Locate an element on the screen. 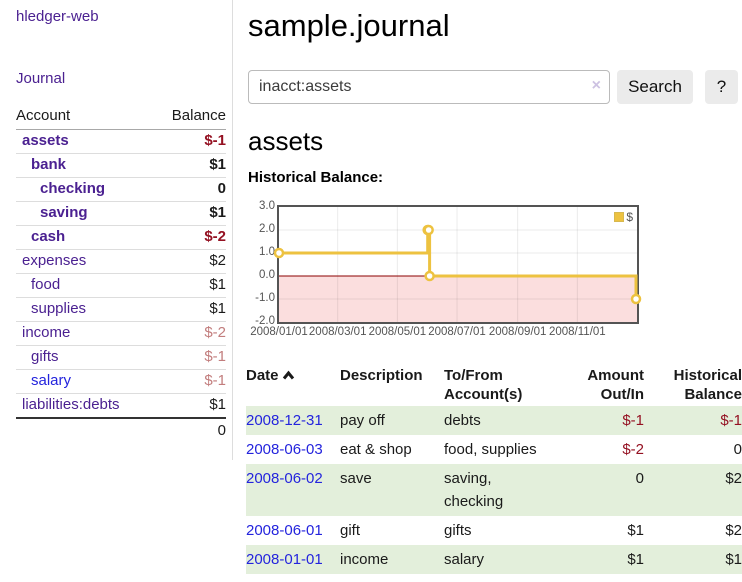 This screenshot has height=582, width=742. register-description-cell: income is located at coordinates (364, 559).